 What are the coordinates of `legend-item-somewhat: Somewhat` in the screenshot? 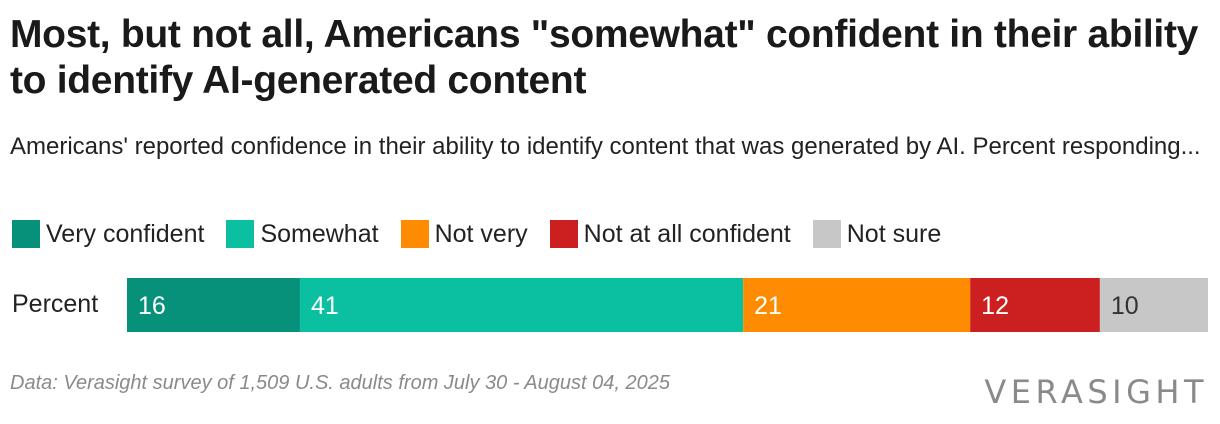 It's located at (302, 234).